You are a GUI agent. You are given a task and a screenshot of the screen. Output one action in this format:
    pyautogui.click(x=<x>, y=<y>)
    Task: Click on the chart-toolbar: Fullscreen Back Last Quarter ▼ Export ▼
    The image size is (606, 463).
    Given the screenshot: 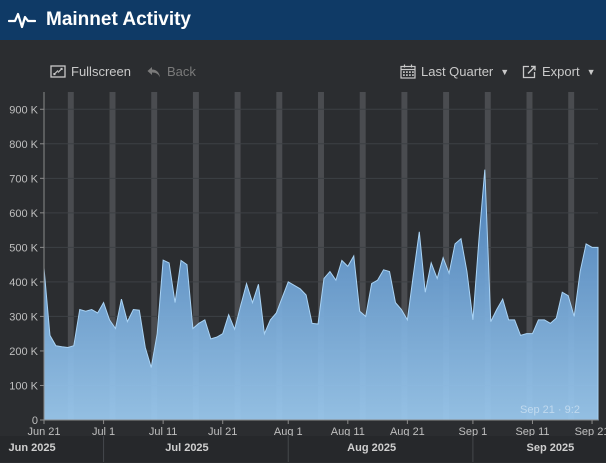 What is the action you would take?
    pyautogui.click(x=303, y=72)
    